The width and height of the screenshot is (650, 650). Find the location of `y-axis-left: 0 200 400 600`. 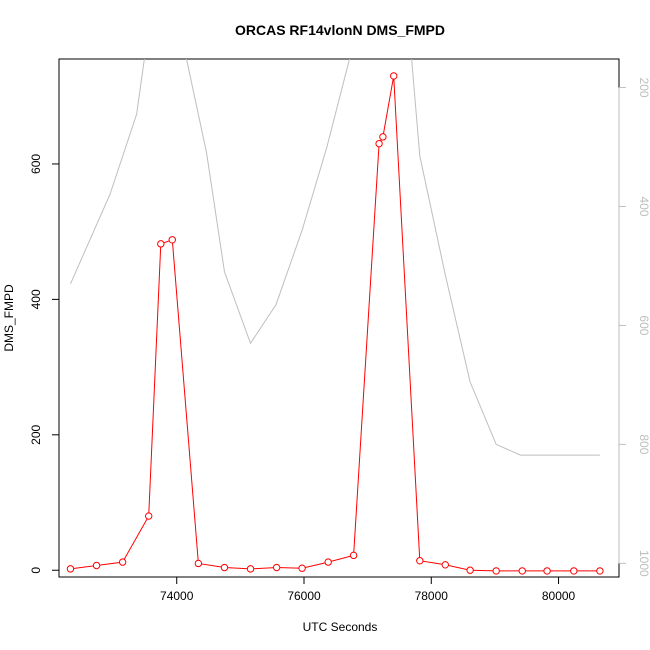

y-axis-left: 0 200 400 600 is located at coordinates (44, 364).